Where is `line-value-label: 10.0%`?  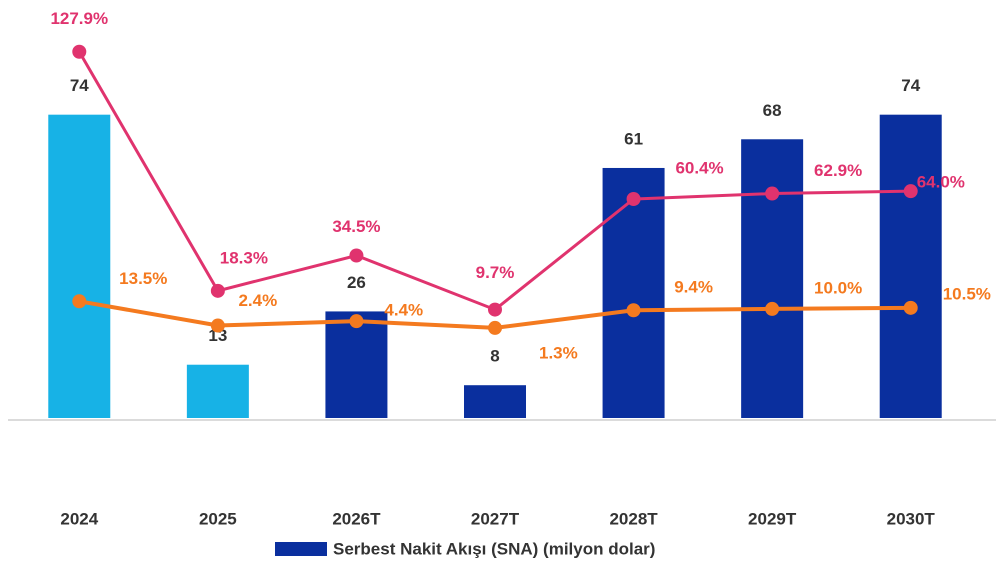 line-value-label: 10.0% is located at coordinates (838, 287).